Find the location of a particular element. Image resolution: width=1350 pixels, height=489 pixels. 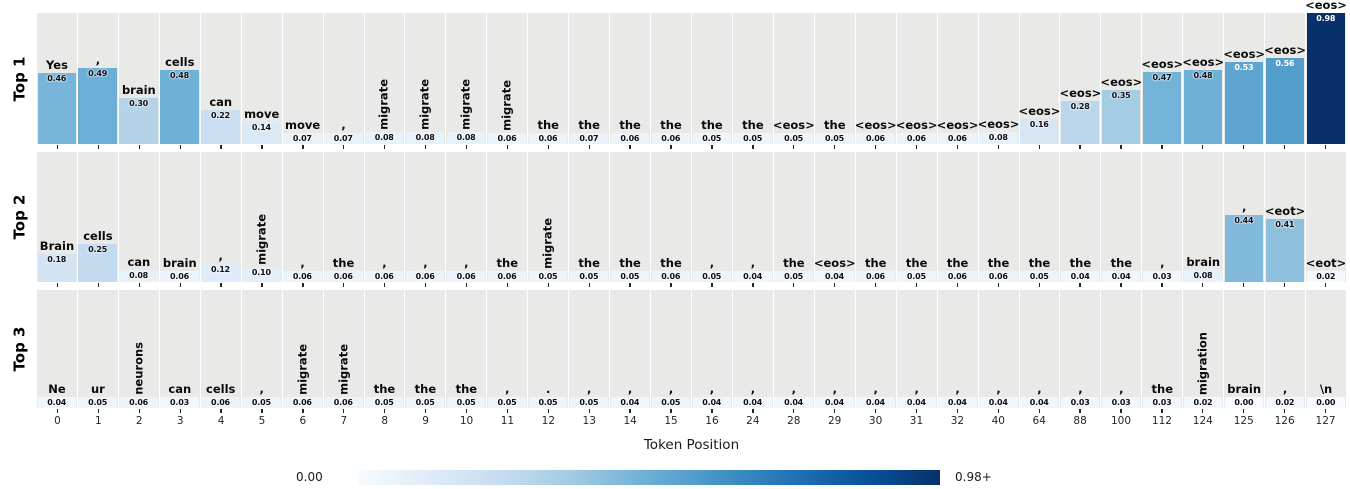

token-column: 0.30 brain is located at coordinates (139, 78).